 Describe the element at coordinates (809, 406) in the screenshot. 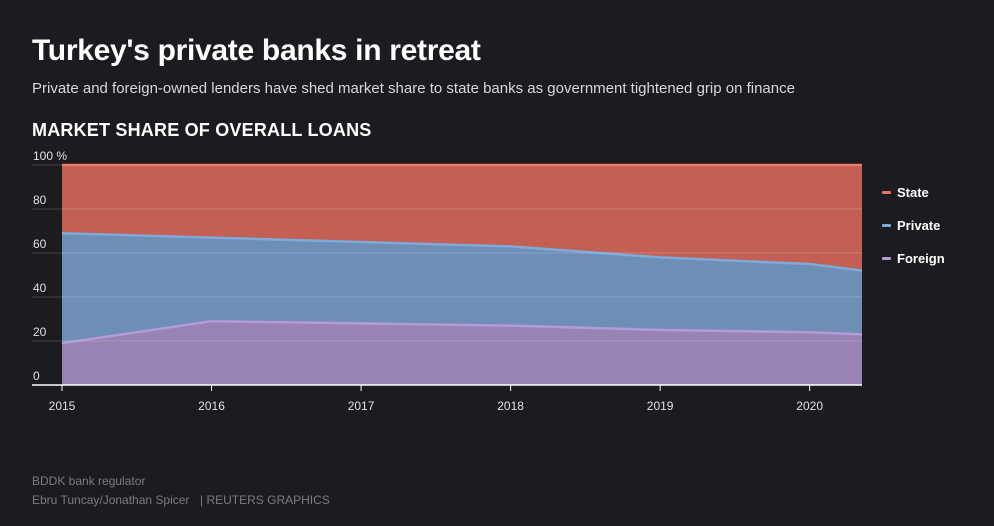

I see `x-tick-label: 2020` at that location.